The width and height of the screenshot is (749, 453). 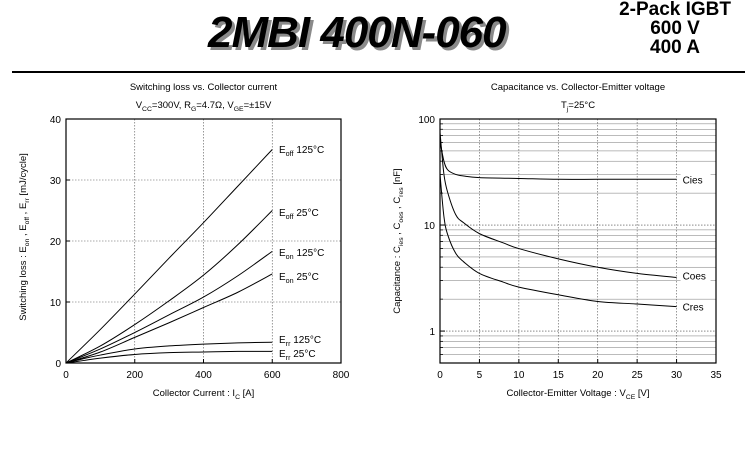 I want to click on y-tick-label: 0, so click(x=58, y=364).